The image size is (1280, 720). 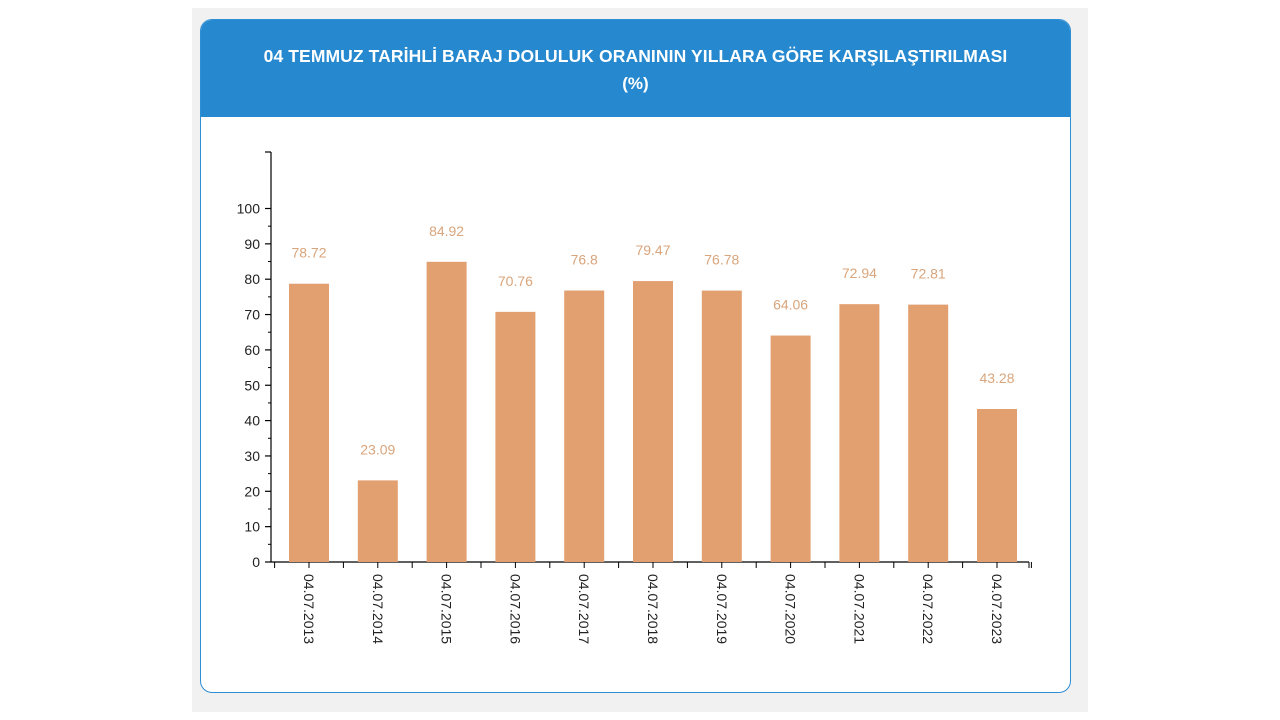 What do you see at coordinates (252, 244) in the screenshot?
I see `y-tick-label: 90` at bounding box center [252, 244].